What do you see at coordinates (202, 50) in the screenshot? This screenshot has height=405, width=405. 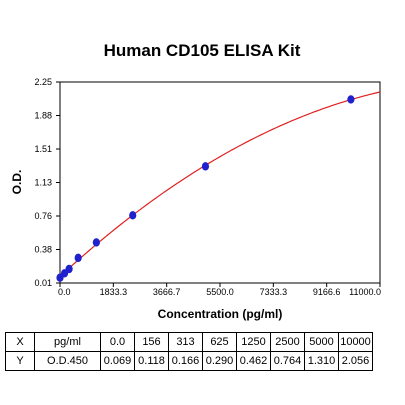 I see `chart-title: Human CD105 ELISA Kit` at bounding box center [202, 50].